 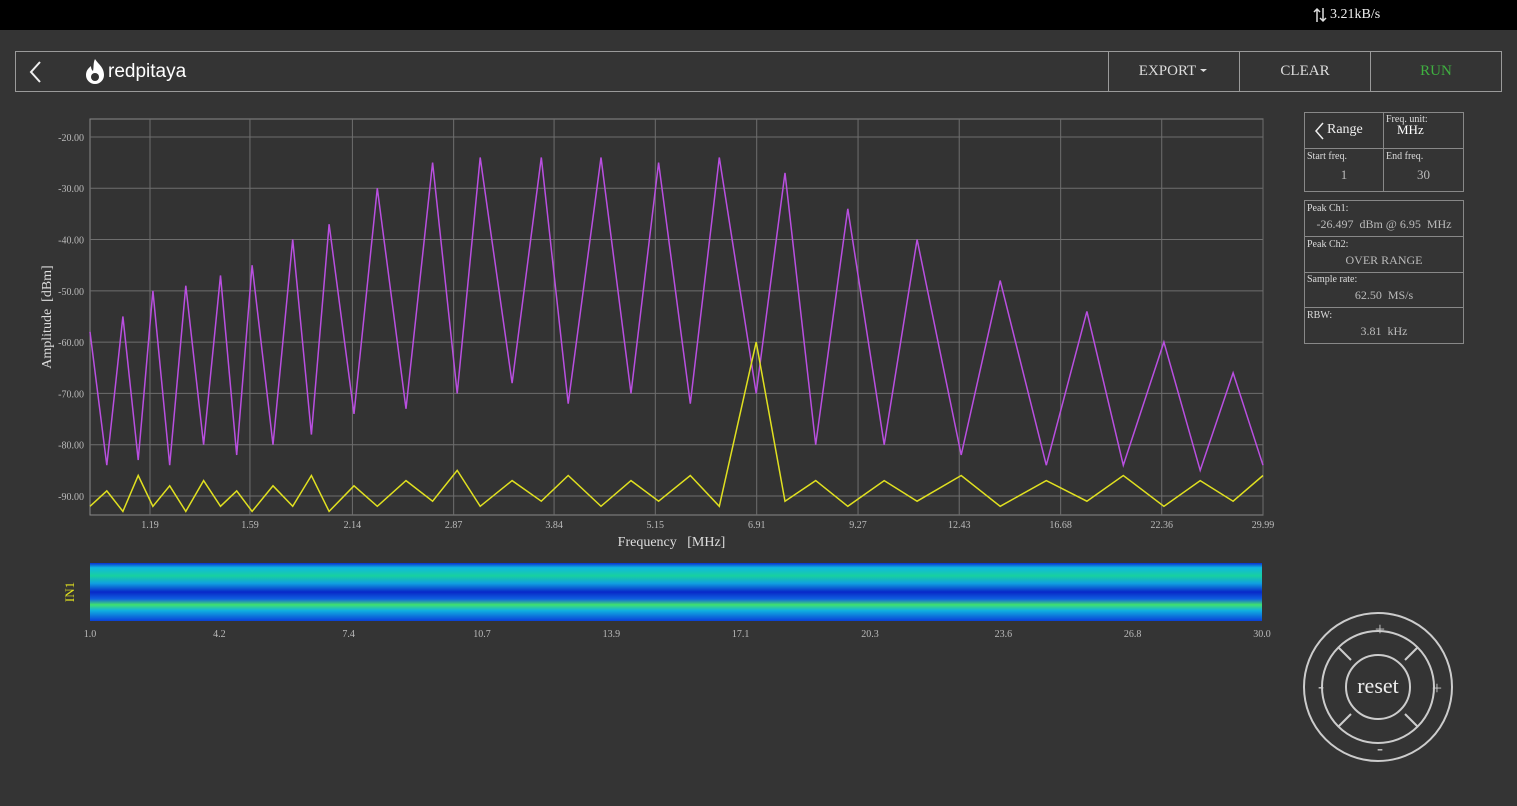 What do you see at coordinates (1435, 71) in the screenshot?
I see `run-button: RUN` at bounding box center [1435, 71].